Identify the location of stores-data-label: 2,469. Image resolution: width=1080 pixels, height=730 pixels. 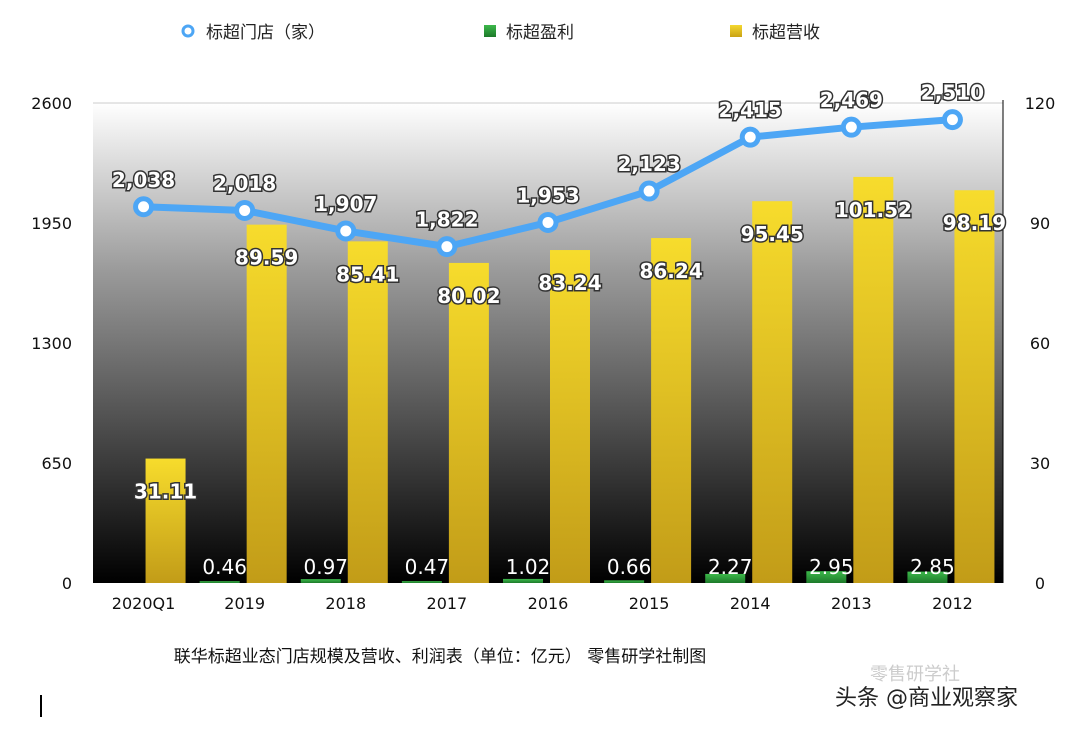
(851, 100).